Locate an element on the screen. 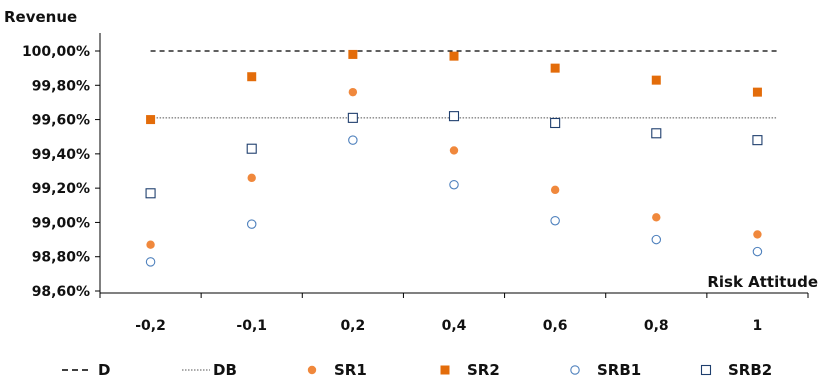 The height and width of the screenshot is (385, 822). legend-marker-srb1 is located at coordinates (575, 370).